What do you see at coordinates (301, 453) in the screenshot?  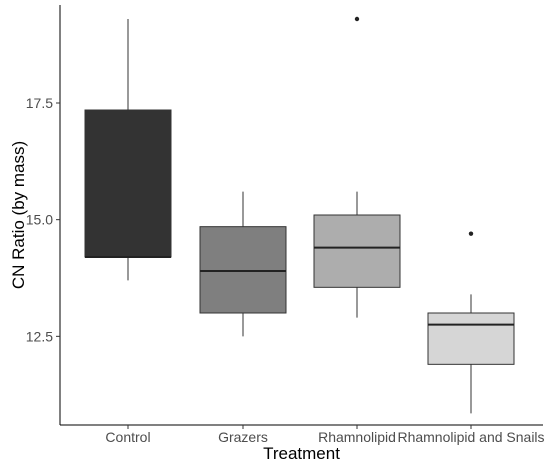 I see `x-axis-label: Treatment` at bounding box center [301, 453].